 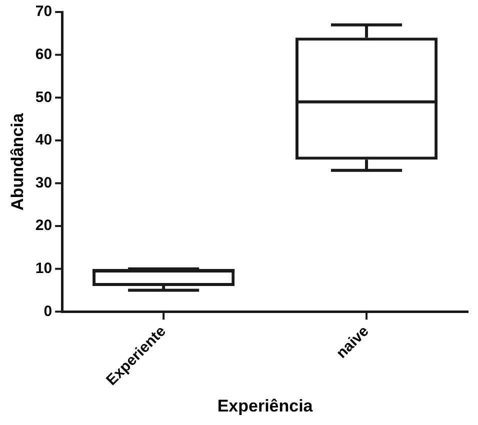 What do you see at coordinates (265, 406) in the screenshot?
I see `x-axis-title: Experiência` at bounding box center [265, 406].